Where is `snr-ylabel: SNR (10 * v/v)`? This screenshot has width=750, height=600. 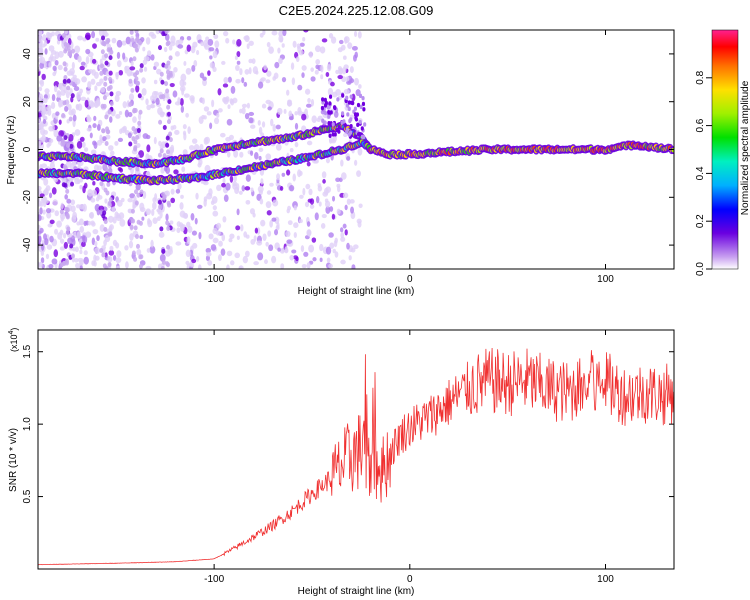 snr-ylabel: SNR (10 * v/v) is located at coordinates (13, 460).